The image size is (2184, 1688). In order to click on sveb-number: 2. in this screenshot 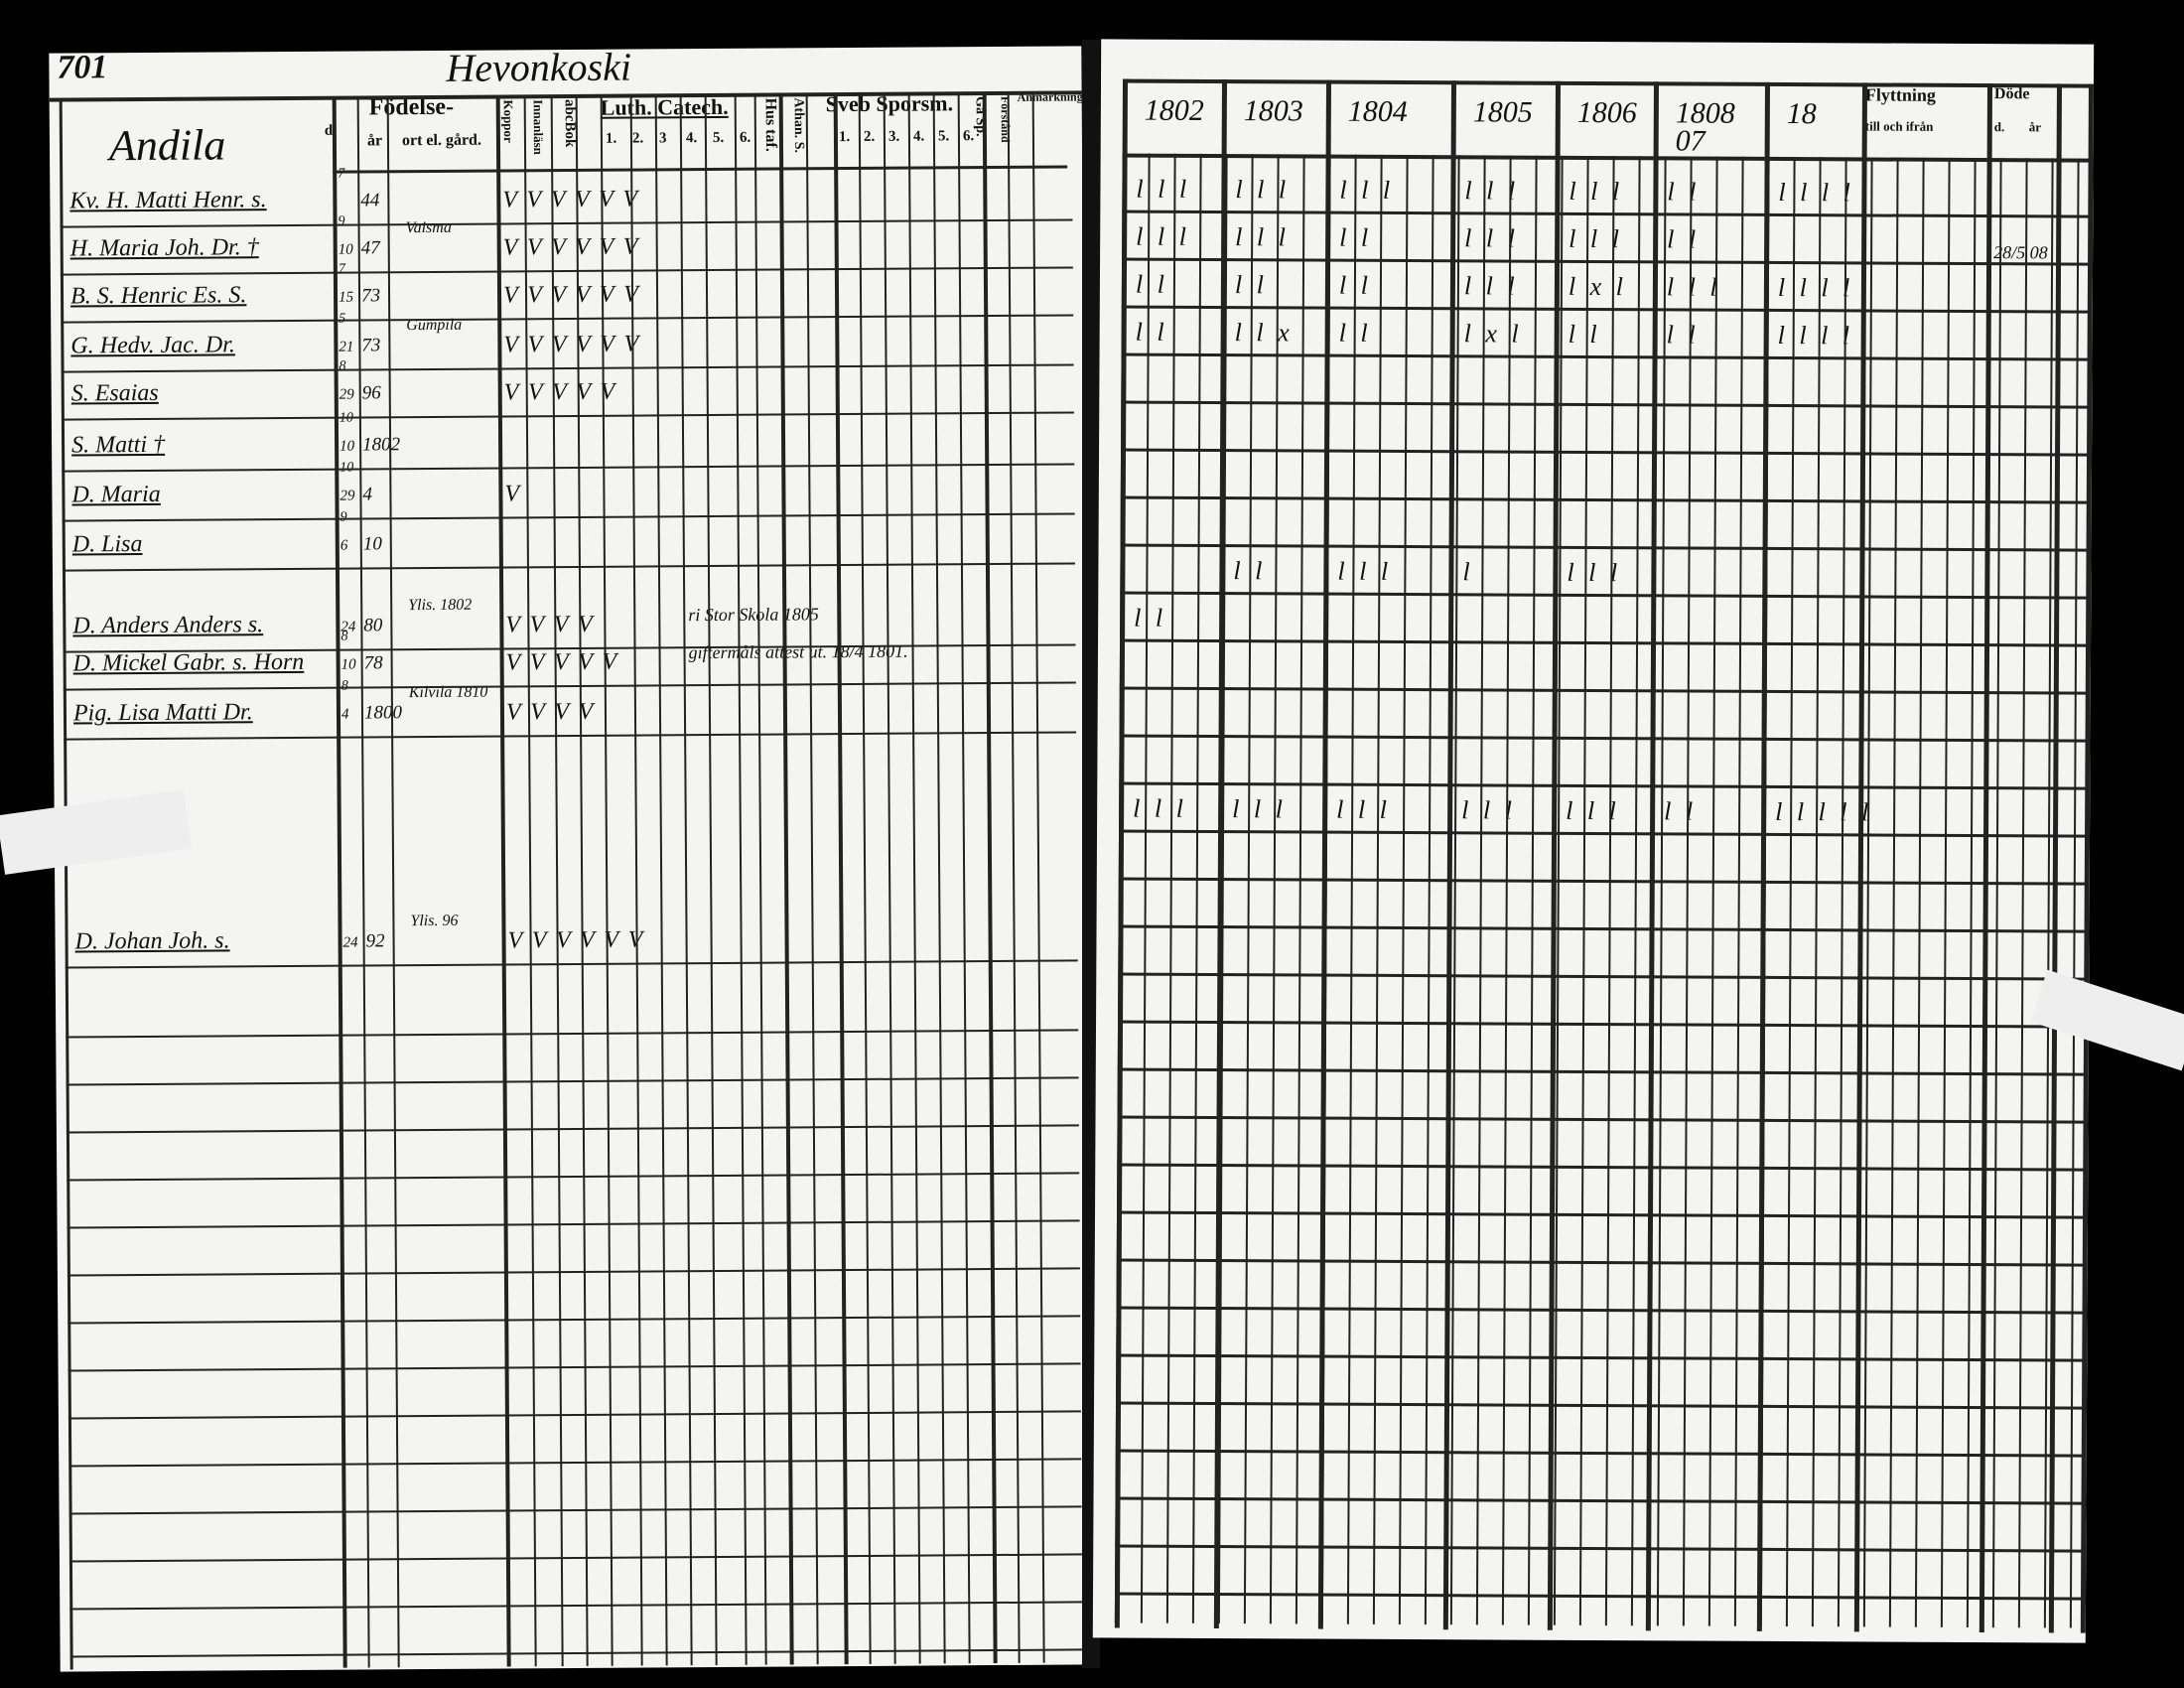, I will do `click(869, 136)`.